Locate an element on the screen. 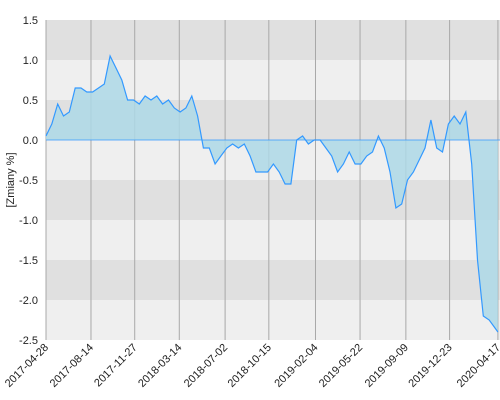  y-tick-label: 1.5 is located at coordinates (30, 21).